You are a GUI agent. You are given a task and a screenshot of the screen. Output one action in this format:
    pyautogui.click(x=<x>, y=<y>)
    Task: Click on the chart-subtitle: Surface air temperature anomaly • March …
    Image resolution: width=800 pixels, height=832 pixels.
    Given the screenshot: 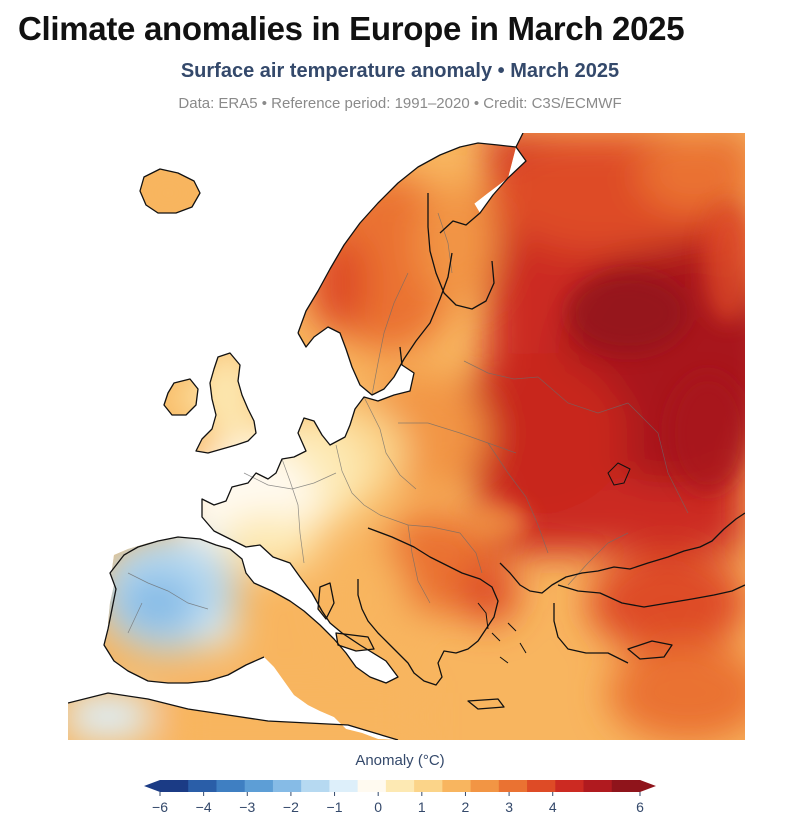 What is the action you would take?
    pyautogui.click(x=400, y=71)
    